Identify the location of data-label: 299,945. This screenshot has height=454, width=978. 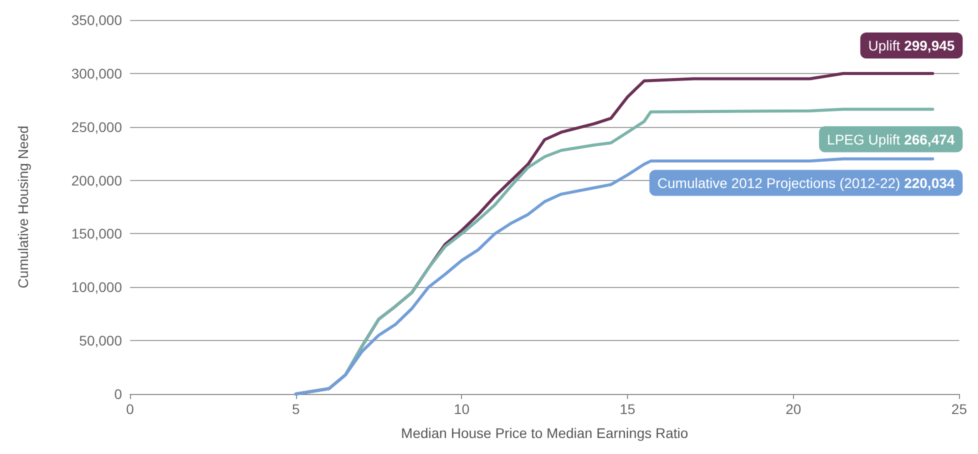
(929, 45).